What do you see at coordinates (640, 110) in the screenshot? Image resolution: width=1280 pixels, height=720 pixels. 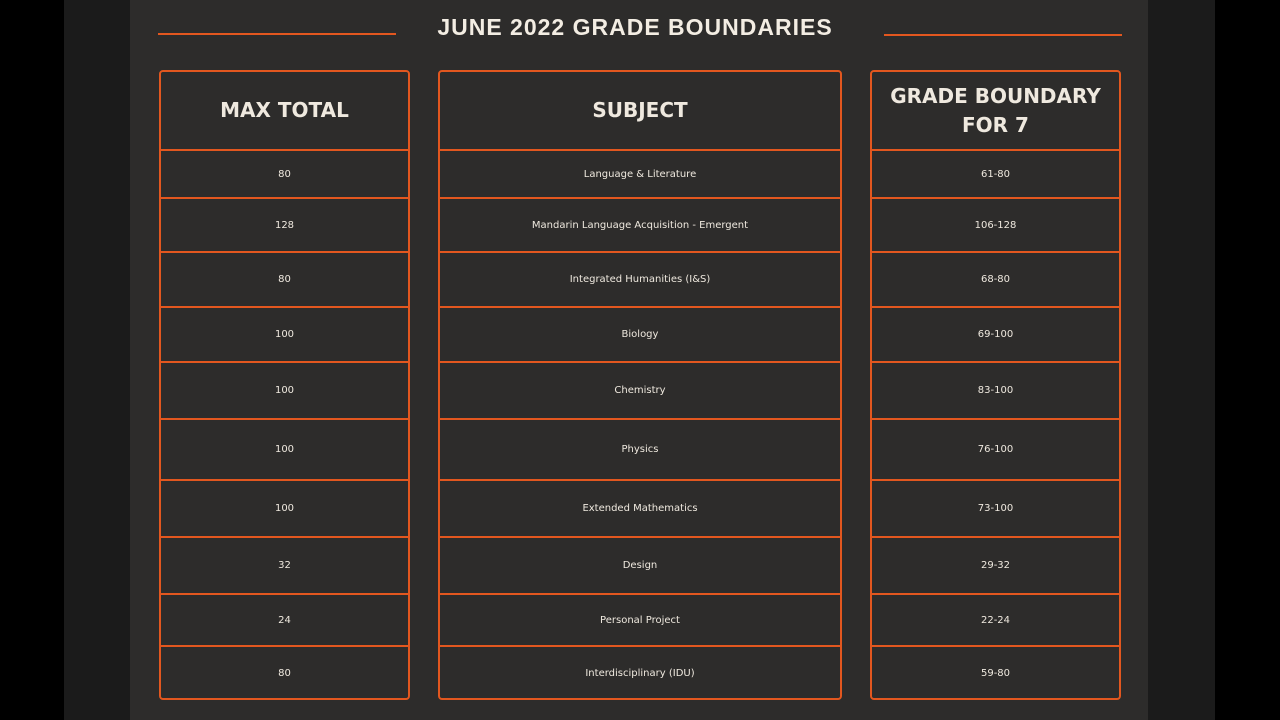 I see `column-header: SUBJECT` at bounding box center [640, 110].